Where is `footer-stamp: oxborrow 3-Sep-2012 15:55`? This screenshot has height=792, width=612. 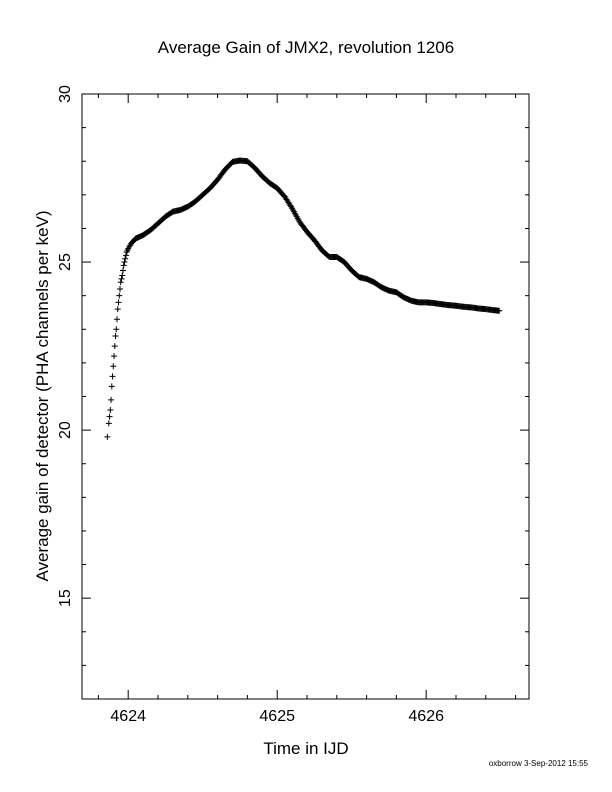 footer-stamp: oxborrow 3-Sep-2012 15:55 is located at coordinates (539, 763).